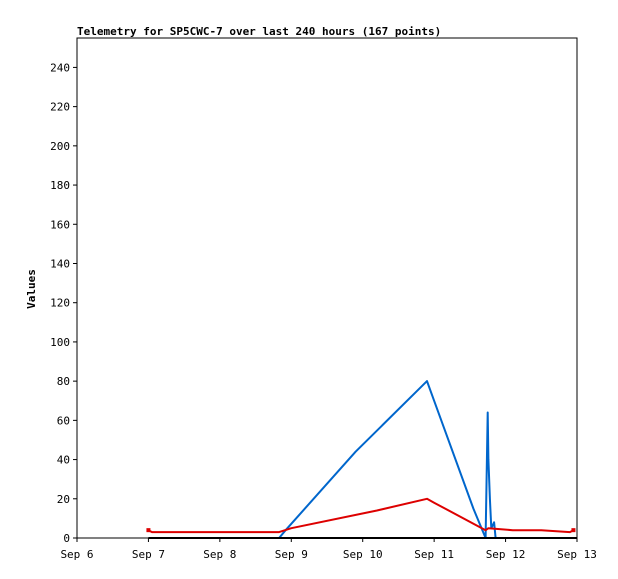 This screenshot has width=618, height=579. I want to click on x-tick-label: Sep 9, so click(291, 554).